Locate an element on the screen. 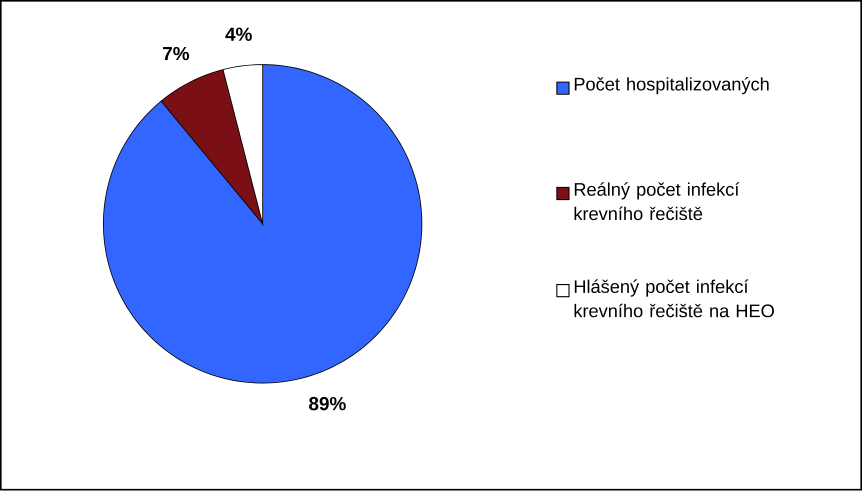 The image size is (862, 491). data-label: 7% is located at coordinates (176, 53).